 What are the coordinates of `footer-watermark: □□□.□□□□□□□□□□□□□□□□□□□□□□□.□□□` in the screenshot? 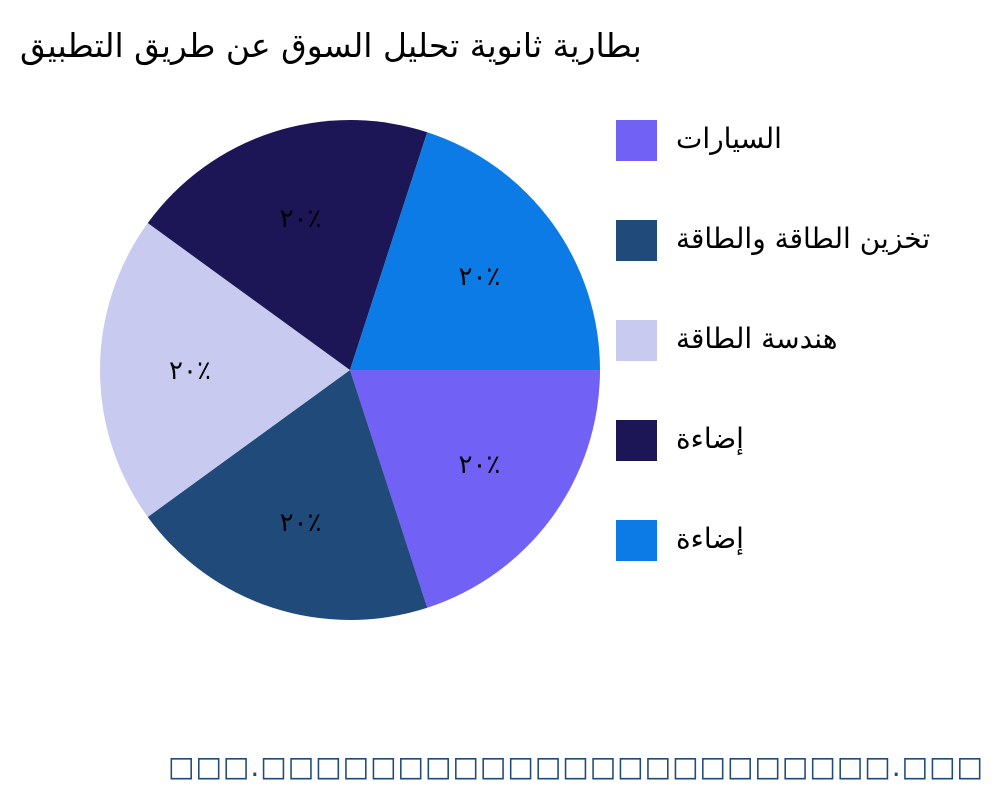 It's located at (576, 766).